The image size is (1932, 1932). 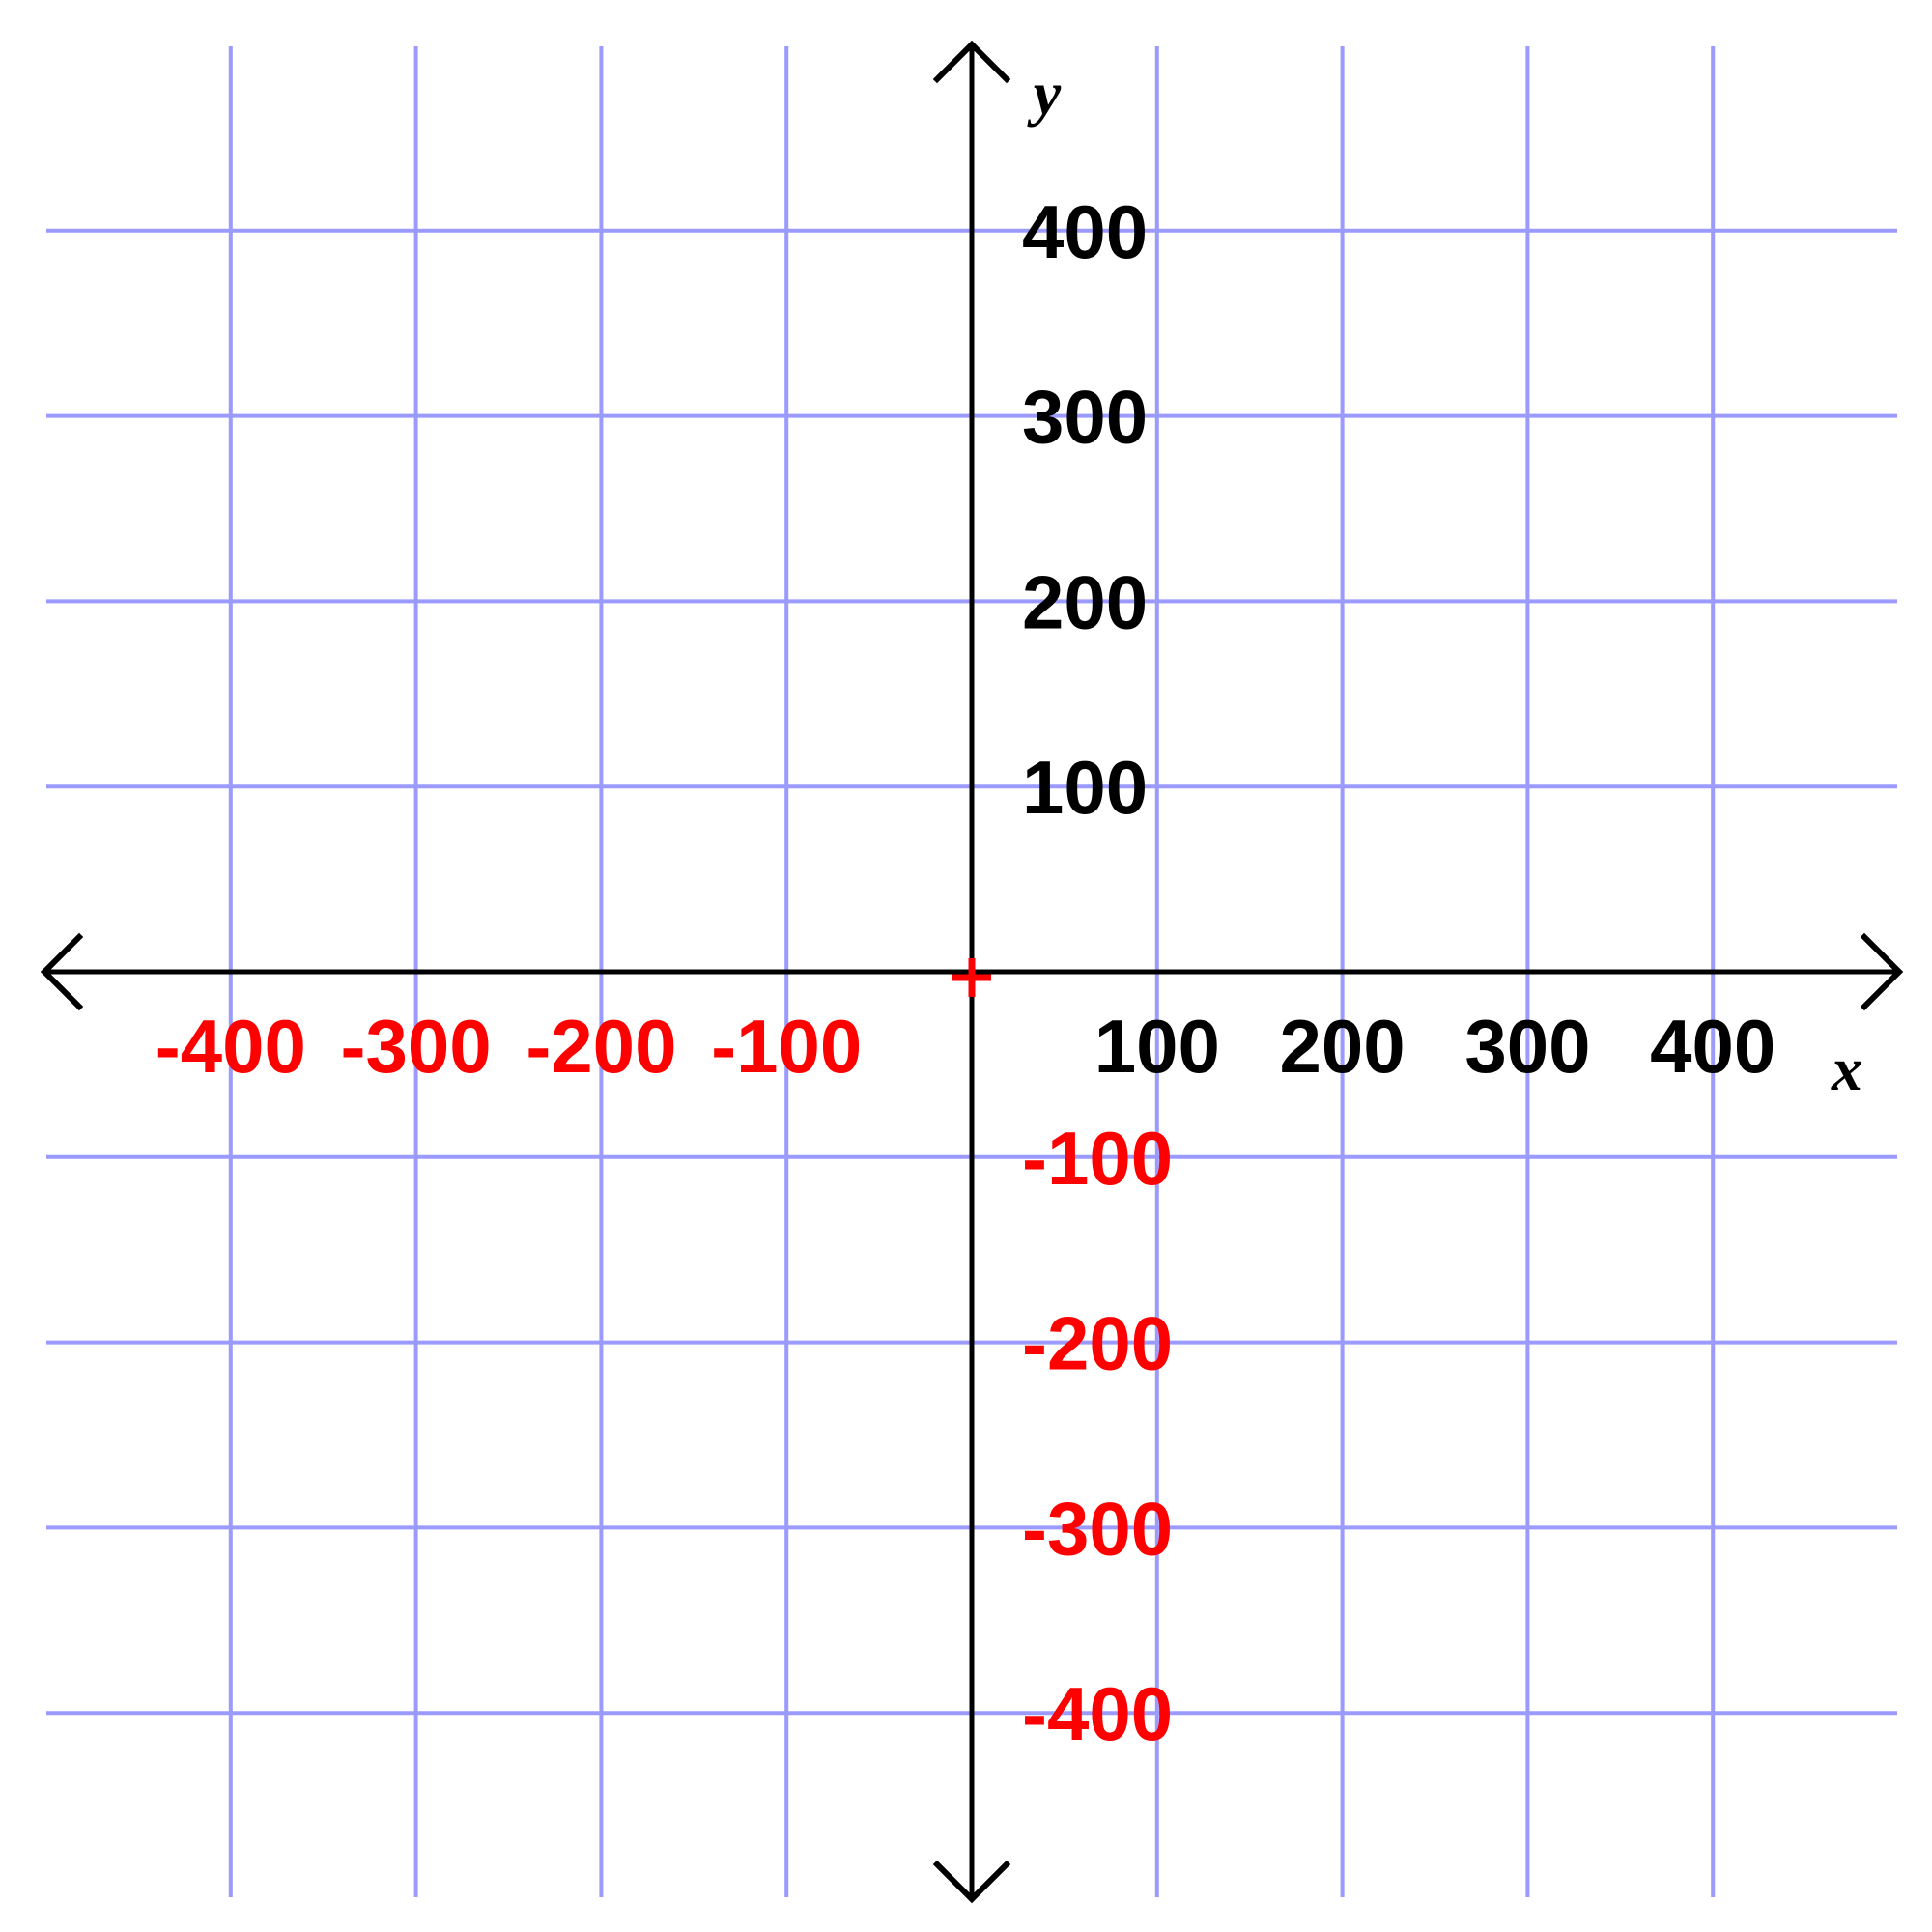 What do you see at coordinates (786, 1046) in the screenshot?
I see `x-tick-label: -100` at bounding box center [786, 1046].